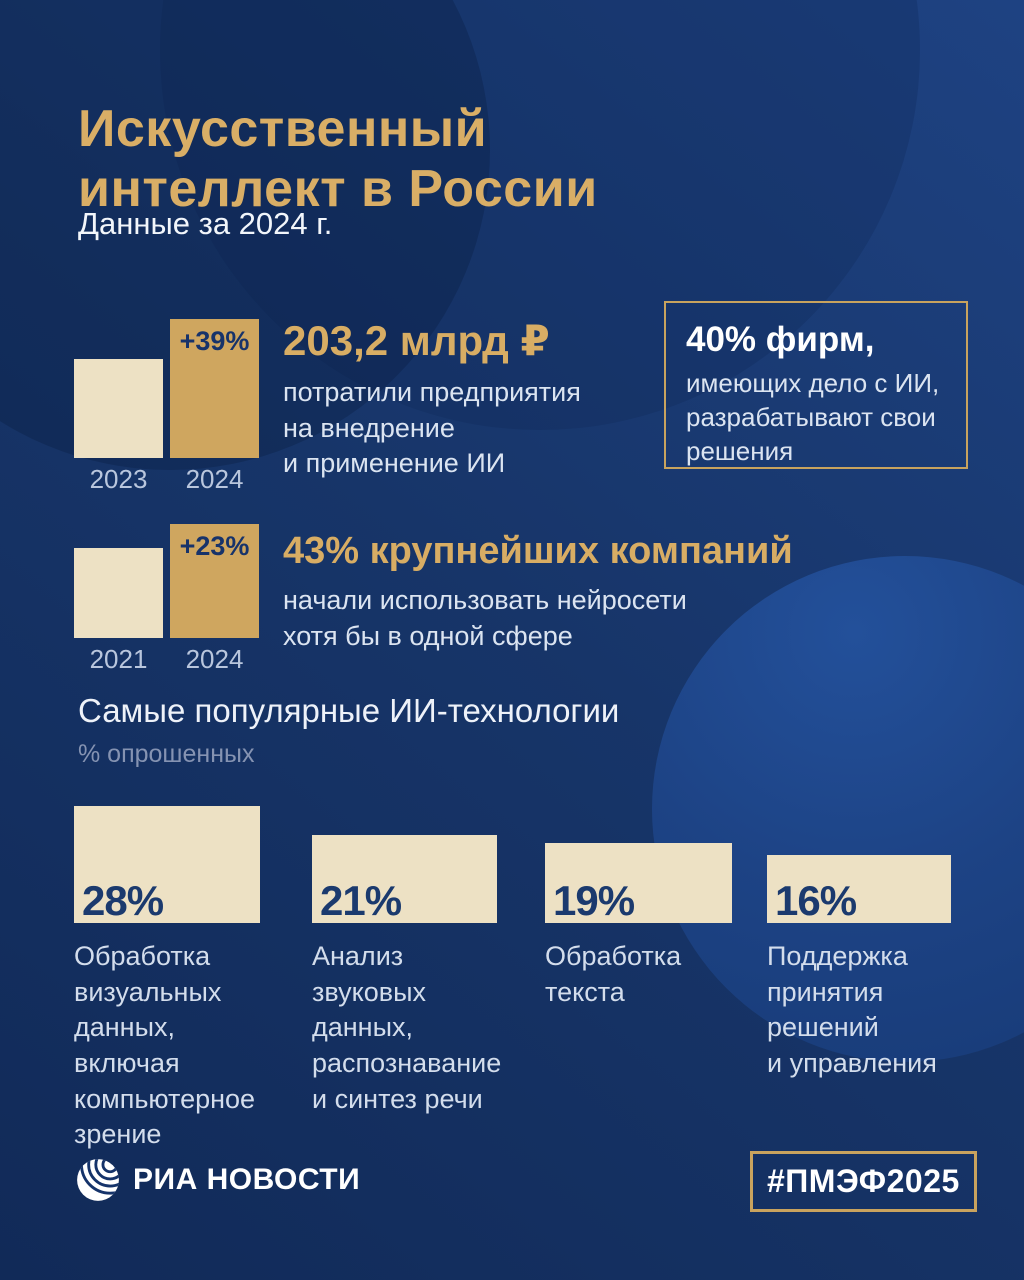 The width and height of the screenshot is (1024, 1280). What do you see at coordinates (118, 408) in the screenshot?
I see `stat1-bar-2023` at bounding box center [118, 408].